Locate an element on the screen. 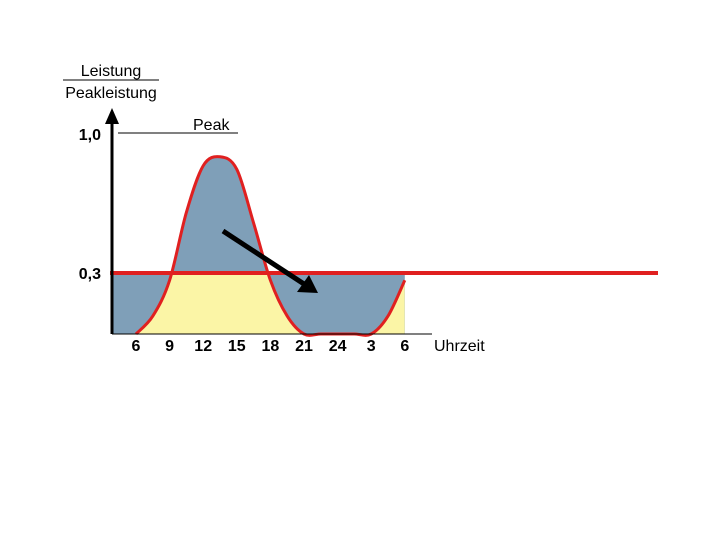 The height and width of the screenshot is (540, 720). x-tick-label: 3 is located at coordinates (371, 346).